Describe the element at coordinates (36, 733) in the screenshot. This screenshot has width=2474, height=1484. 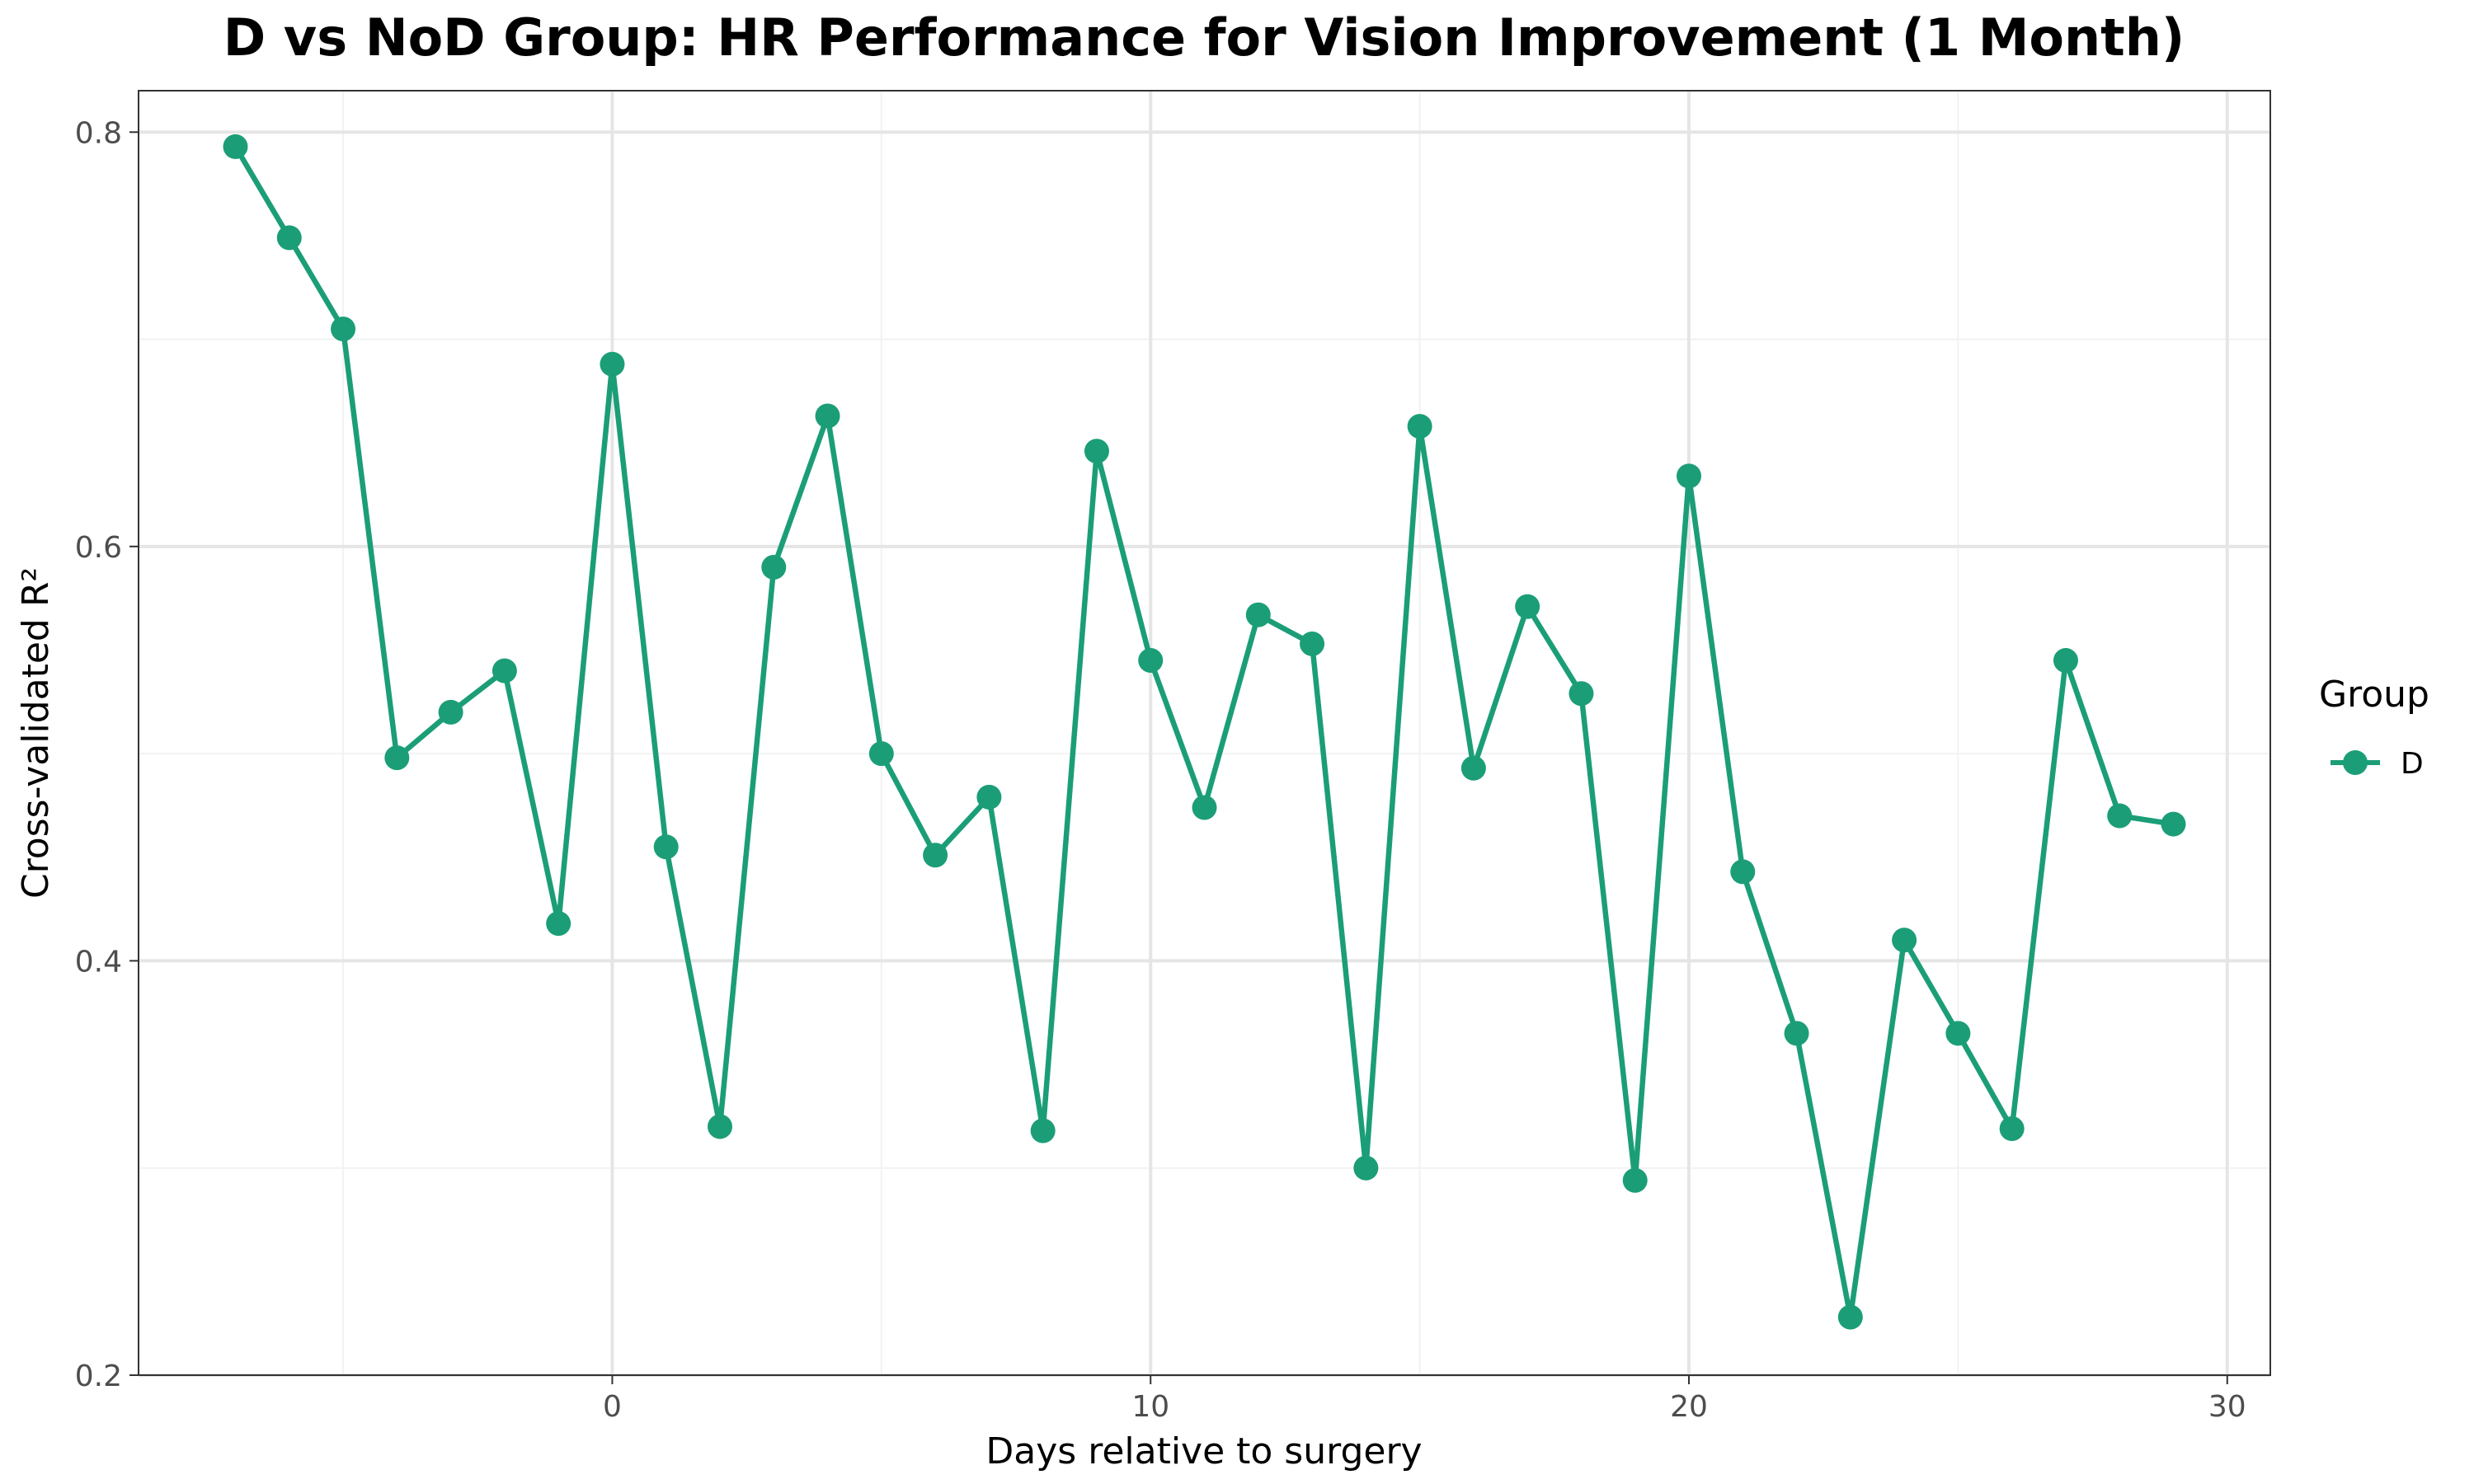
I see `y-axis-title: Cross-validated R²` at that location.